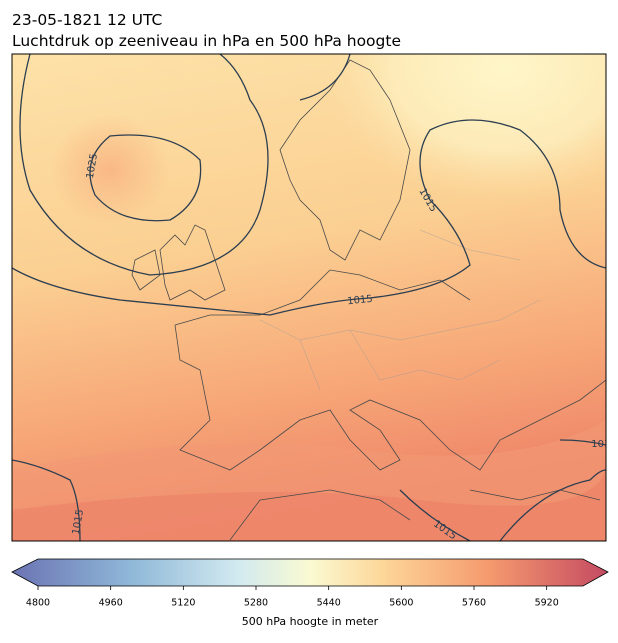 This screenshot has height=643, width=618. What do you see at coordinates (111, 603) in the screenshot?
I see `colorbar-tick-label: 4960` at bounding box center [111, 603].